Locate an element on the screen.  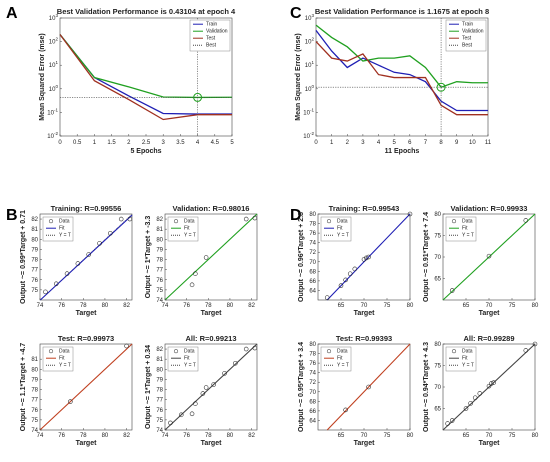
reg-b-5-legend-label: Fit is located at coordinates (187, 359).